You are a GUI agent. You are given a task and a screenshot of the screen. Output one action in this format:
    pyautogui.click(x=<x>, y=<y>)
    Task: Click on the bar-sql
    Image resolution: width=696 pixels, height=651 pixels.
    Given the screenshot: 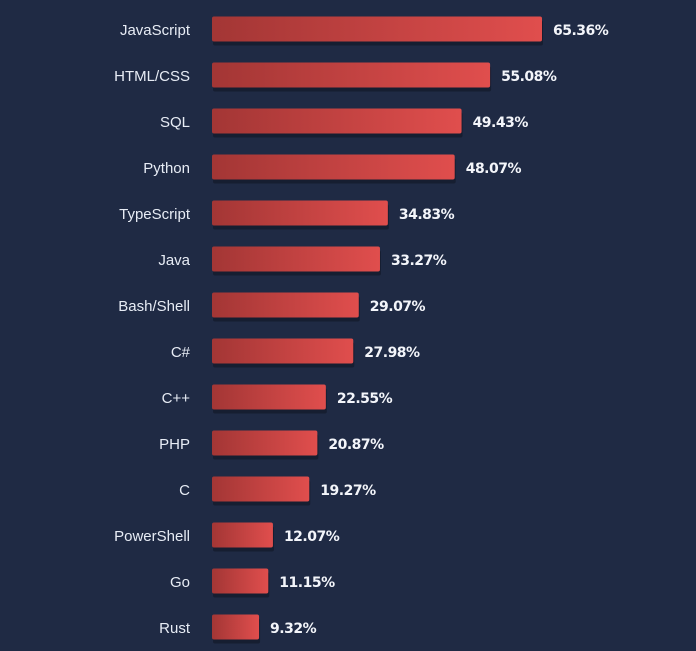 What is the action you would take?
    pyautogui.click(x=337, y=121)
    